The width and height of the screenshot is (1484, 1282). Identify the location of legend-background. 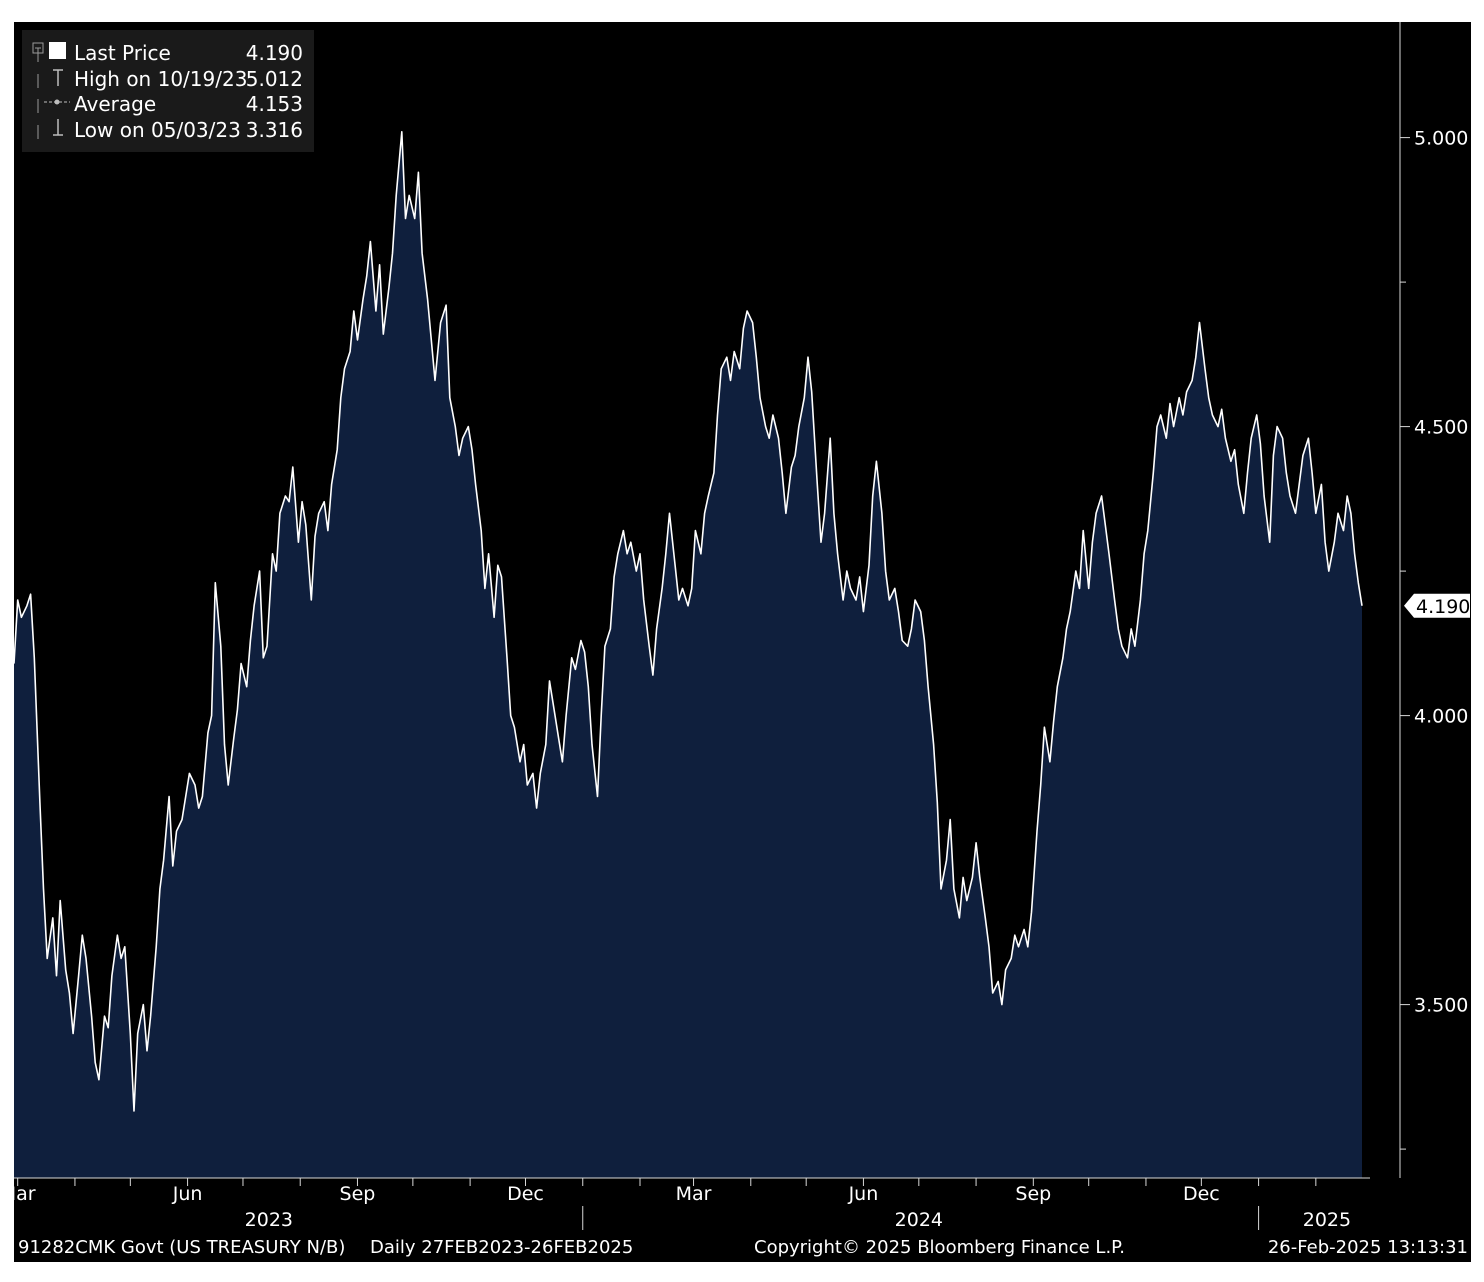
(168, 91).